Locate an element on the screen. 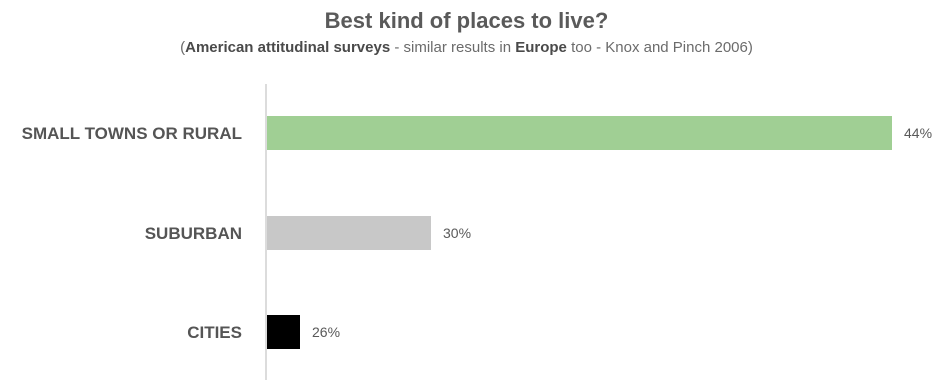 The image size is (933, 380). category-label-2: SUBURBAN is located at coordinates (193, 233).